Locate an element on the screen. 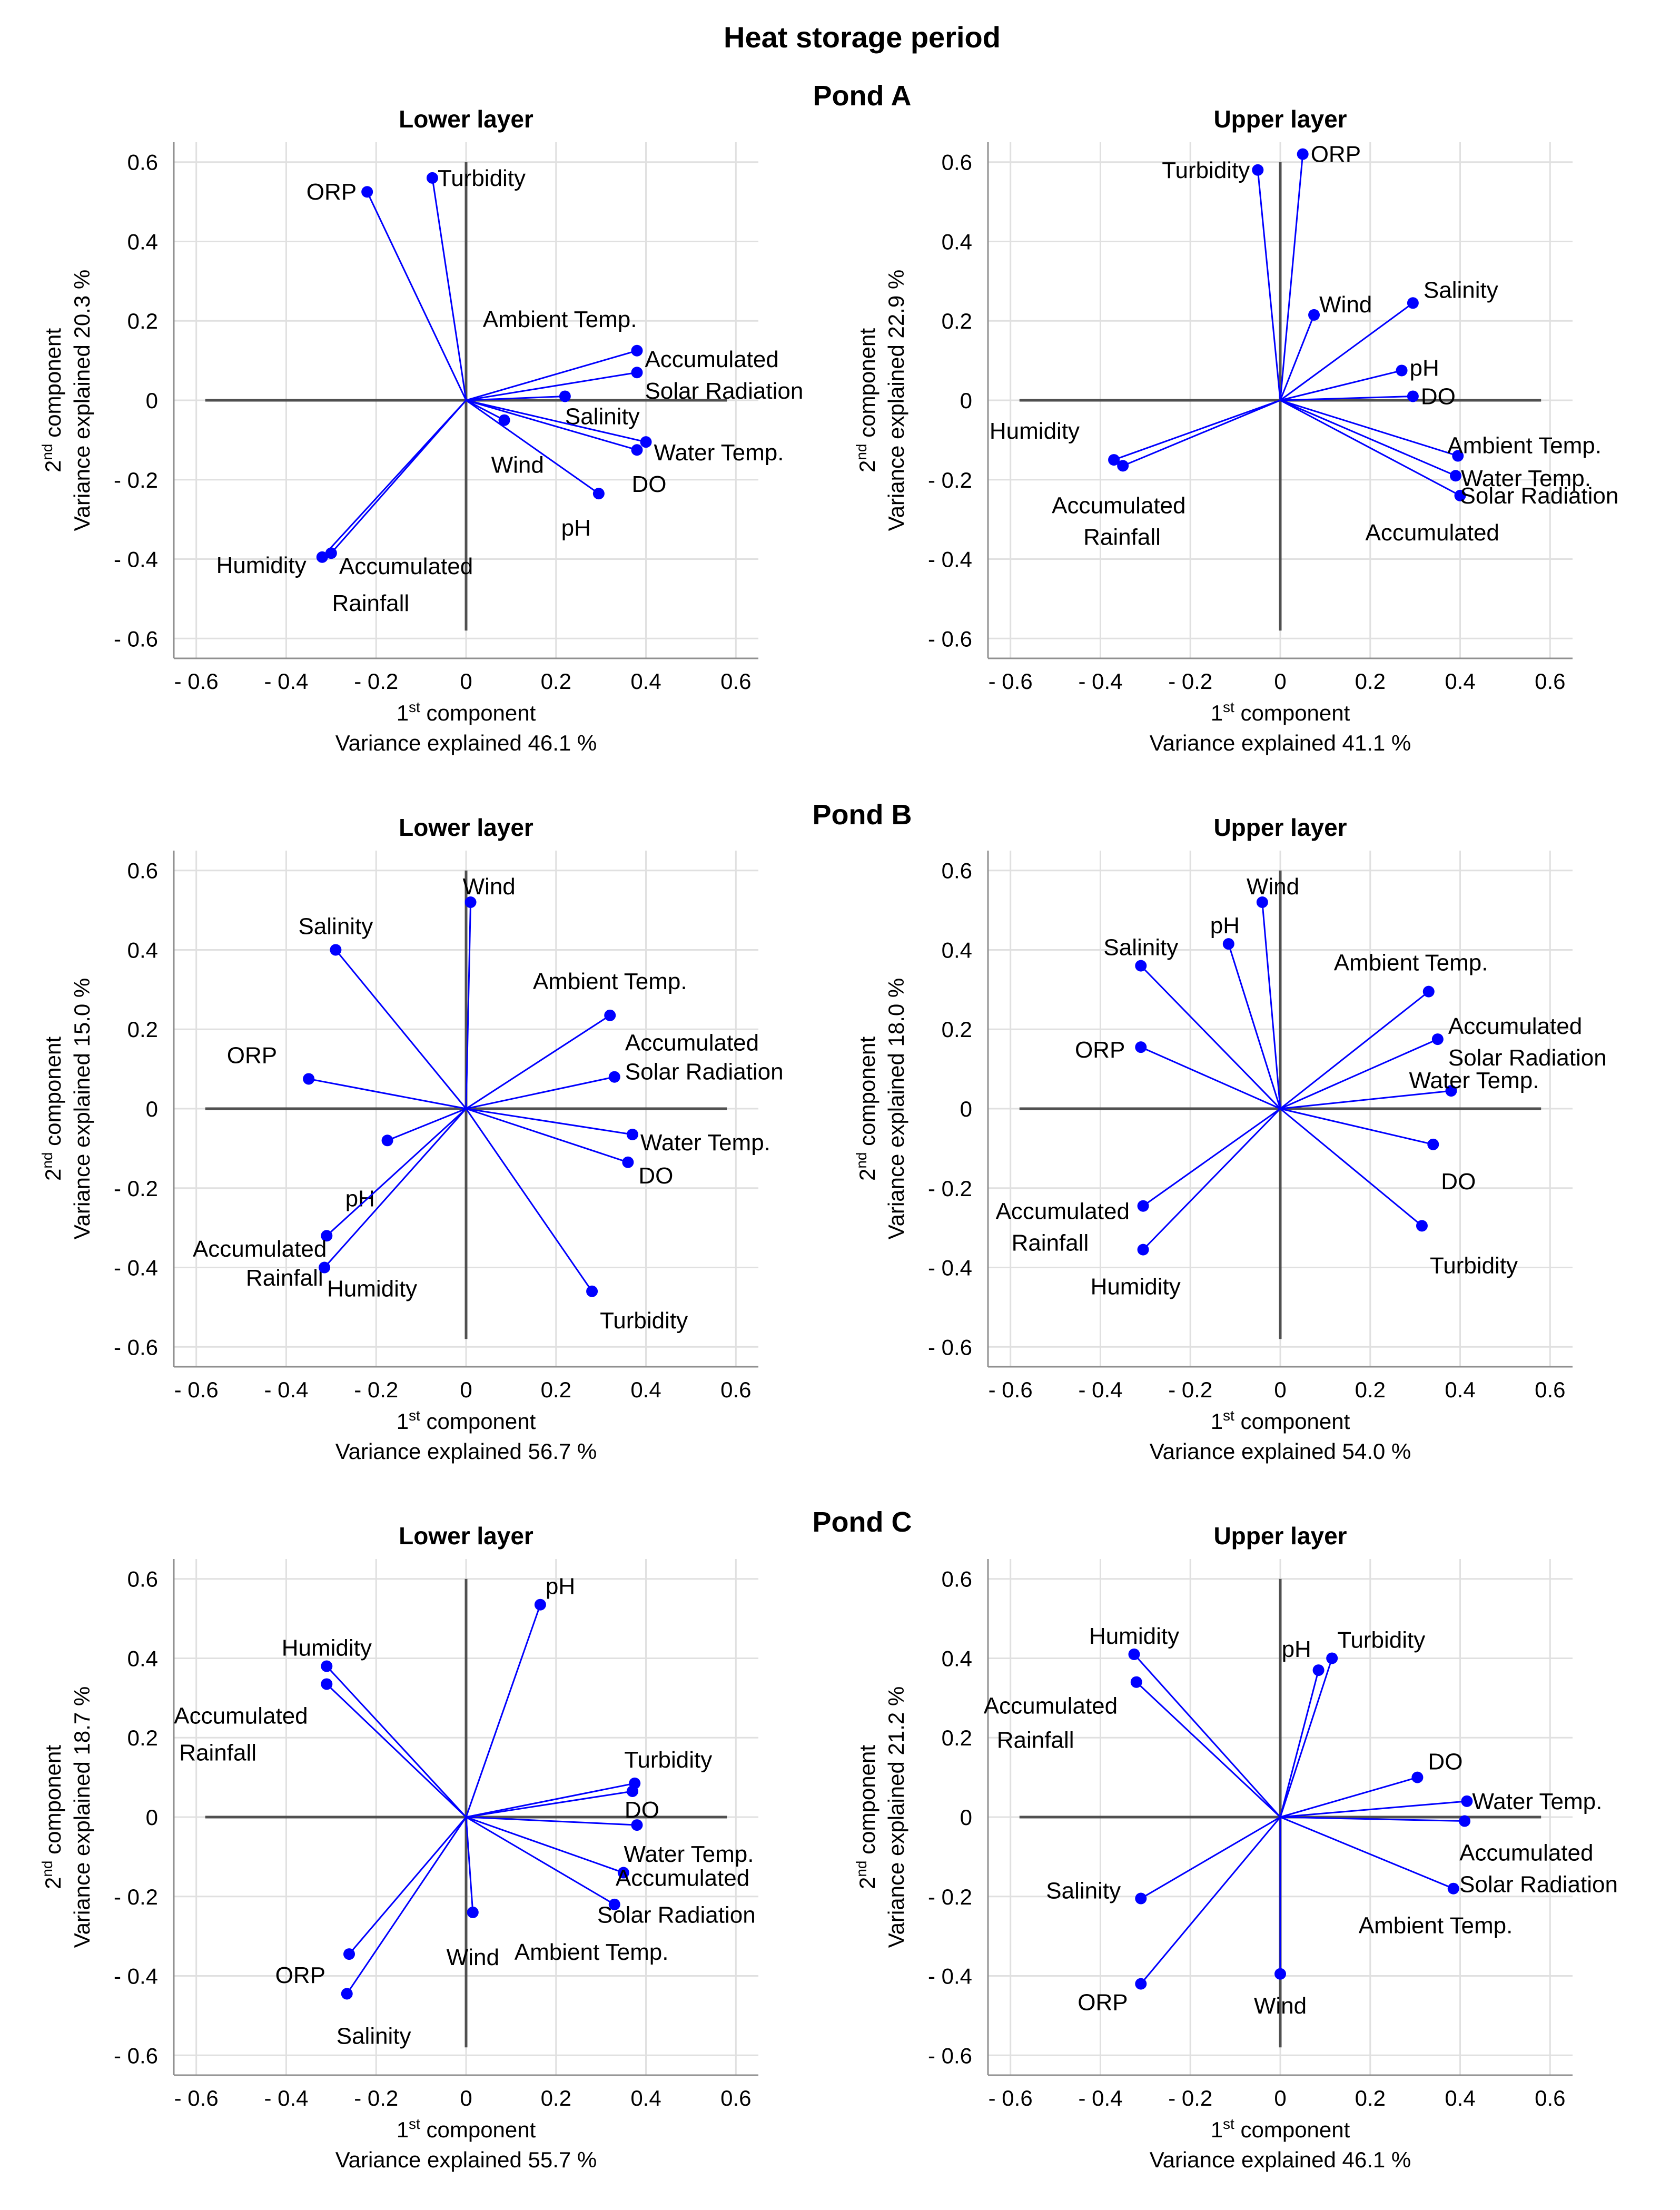 This screenshot has width=1680, height=2210. y-tick-label: - 0.2 is located at coordinates (136, 1897).